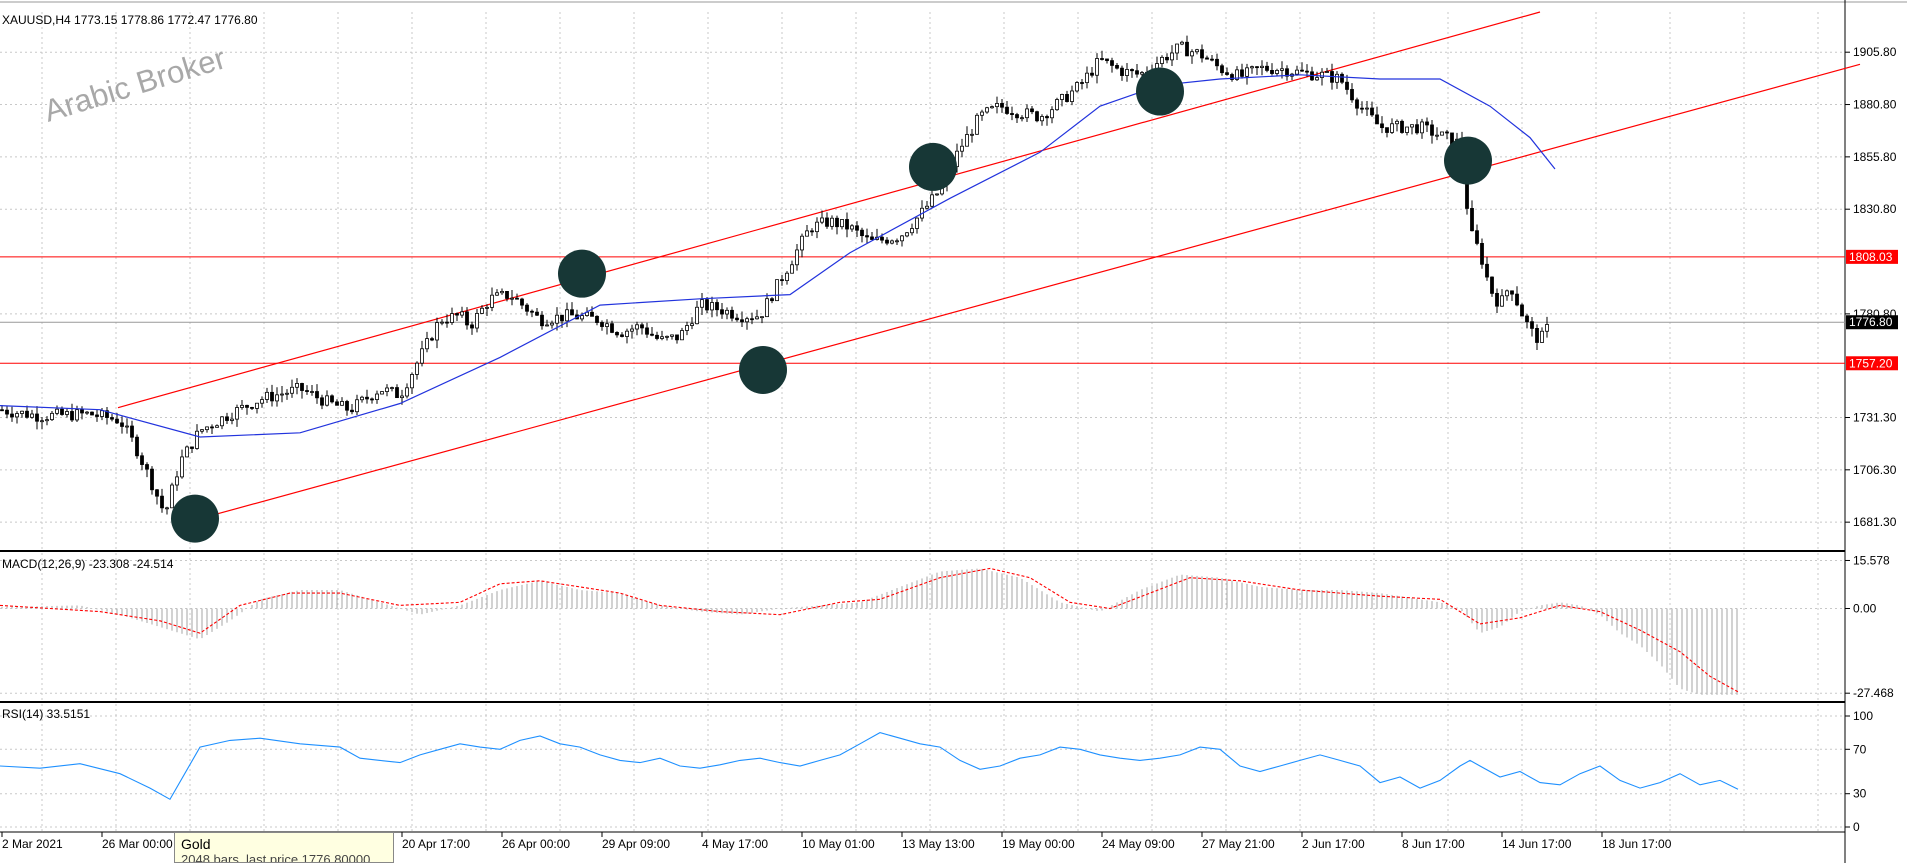  I want to click on rsi-title: RSI(14) 33.5151, so click(46, 714).